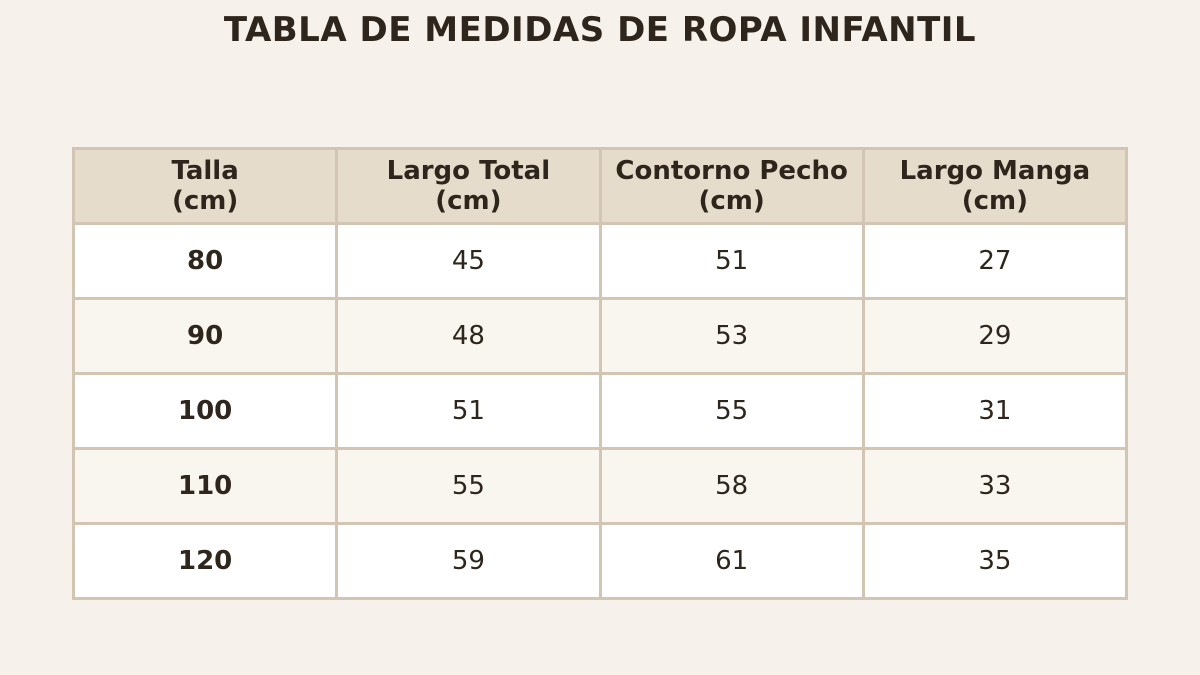  What do you see at coordinates (995, 561) in the screenshot?
I see `sleeve-cell: 35` at bounding box center [995, 561].